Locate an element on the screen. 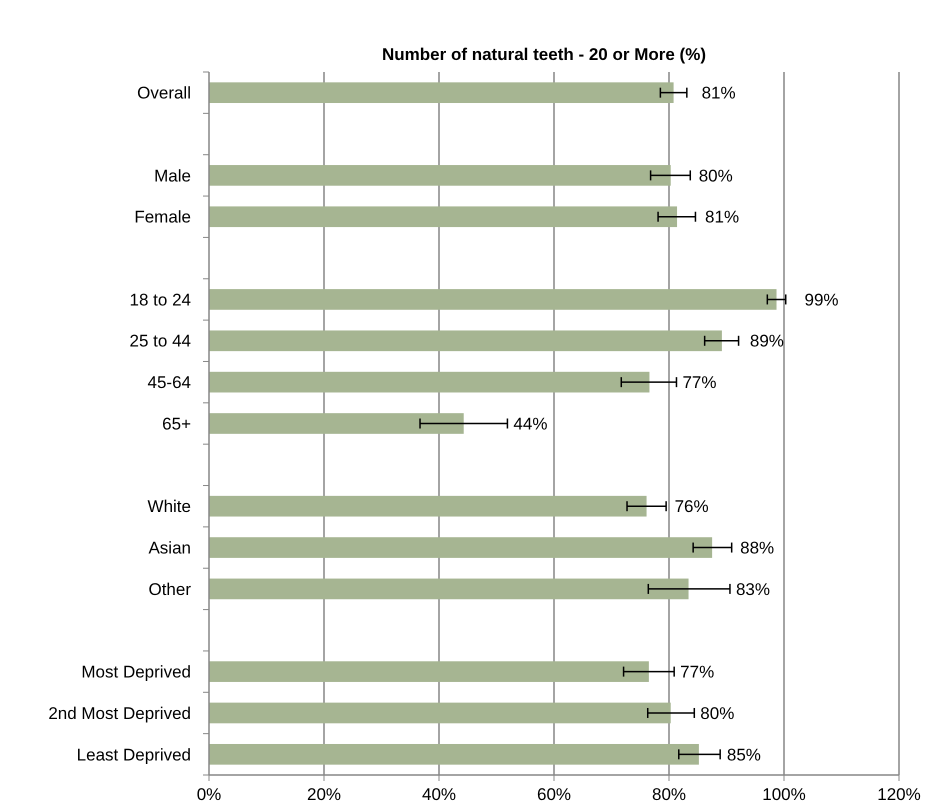  x-tick-label: 120% is located at coordinates (899, 794).